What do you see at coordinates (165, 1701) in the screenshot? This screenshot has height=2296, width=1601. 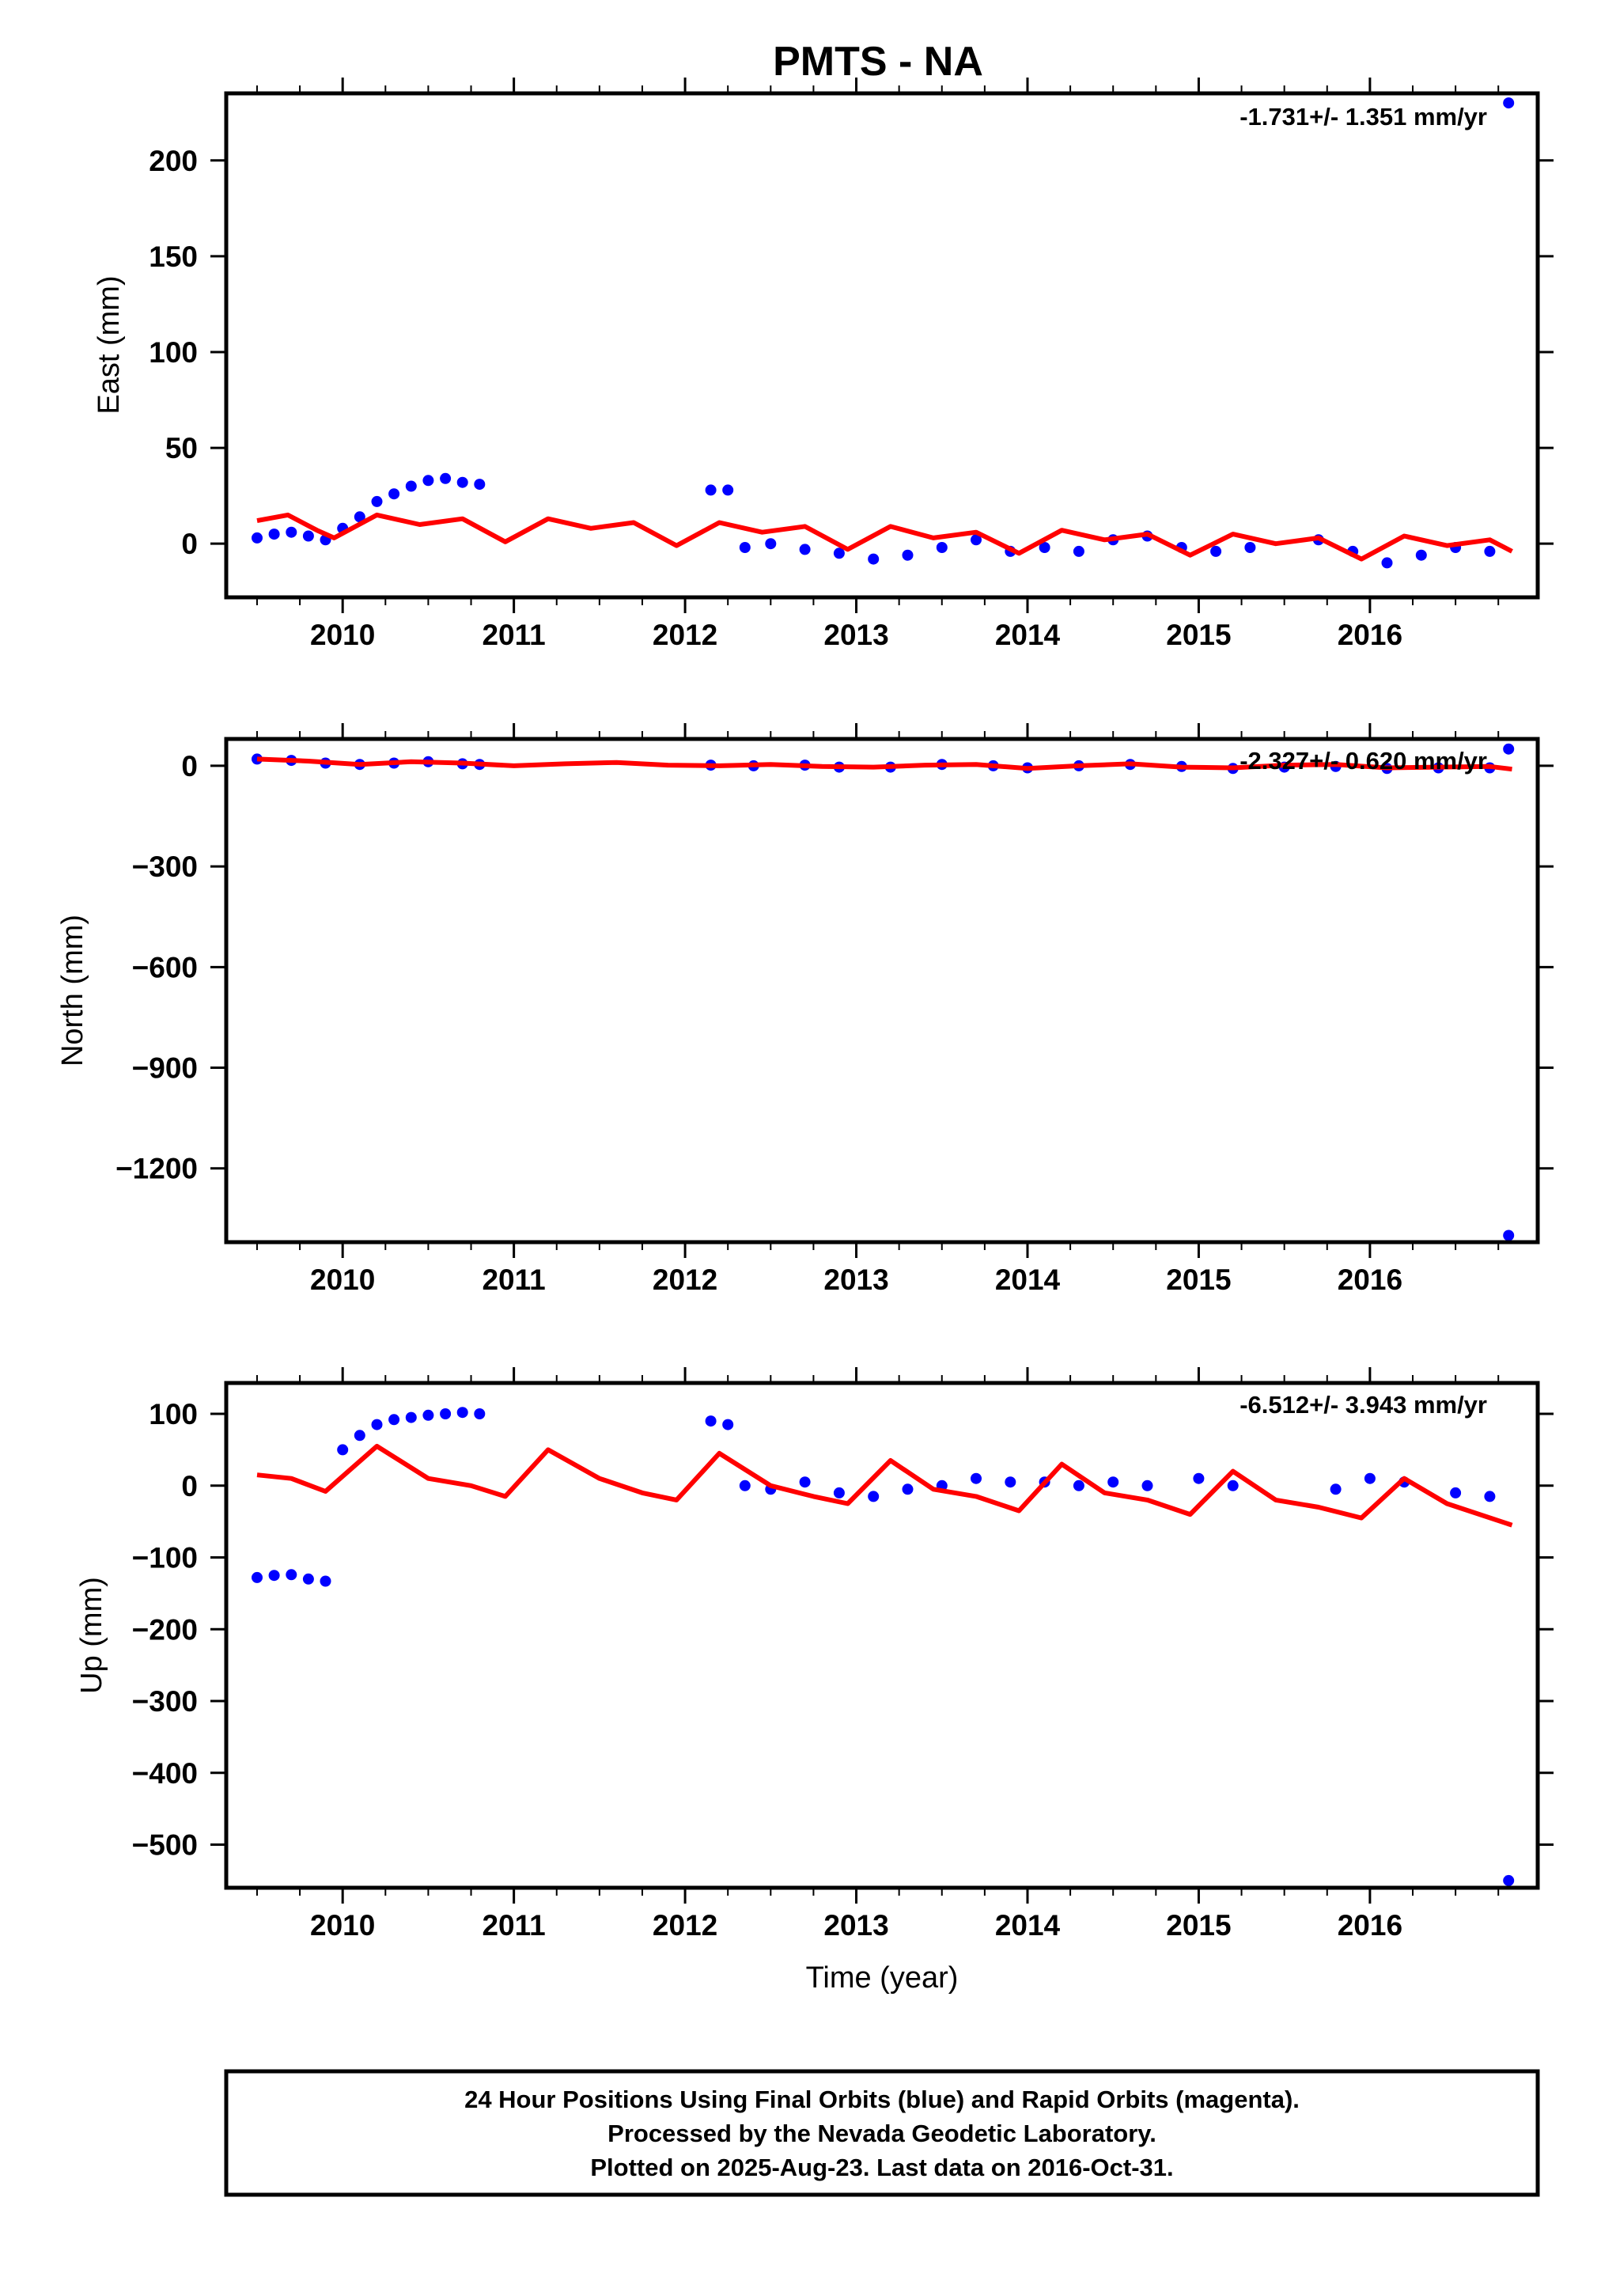 I see `up-y-tick-label: −300` at bounding box center [165, 1701].